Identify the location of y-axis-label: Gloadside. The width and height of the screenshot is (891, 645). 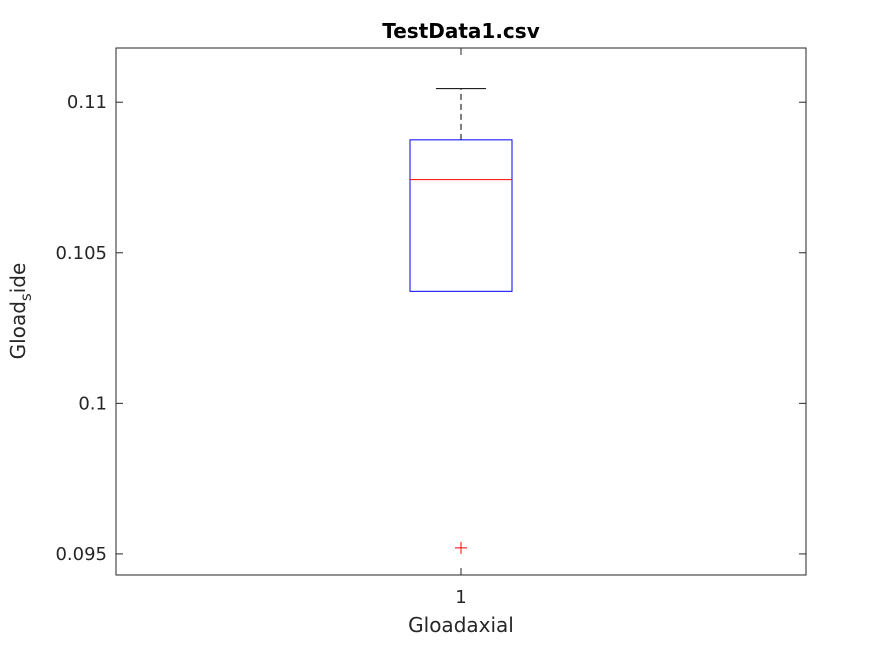
(20, 311).